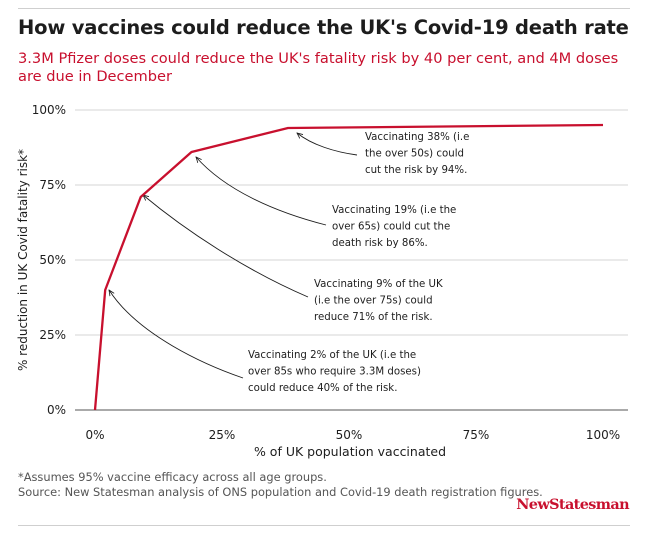 Image resolution: width=649 pixels, height=536 pixels. I want to click on x-tick-labels: 0% 25% 50% 75% 100%, so click(352, 435).